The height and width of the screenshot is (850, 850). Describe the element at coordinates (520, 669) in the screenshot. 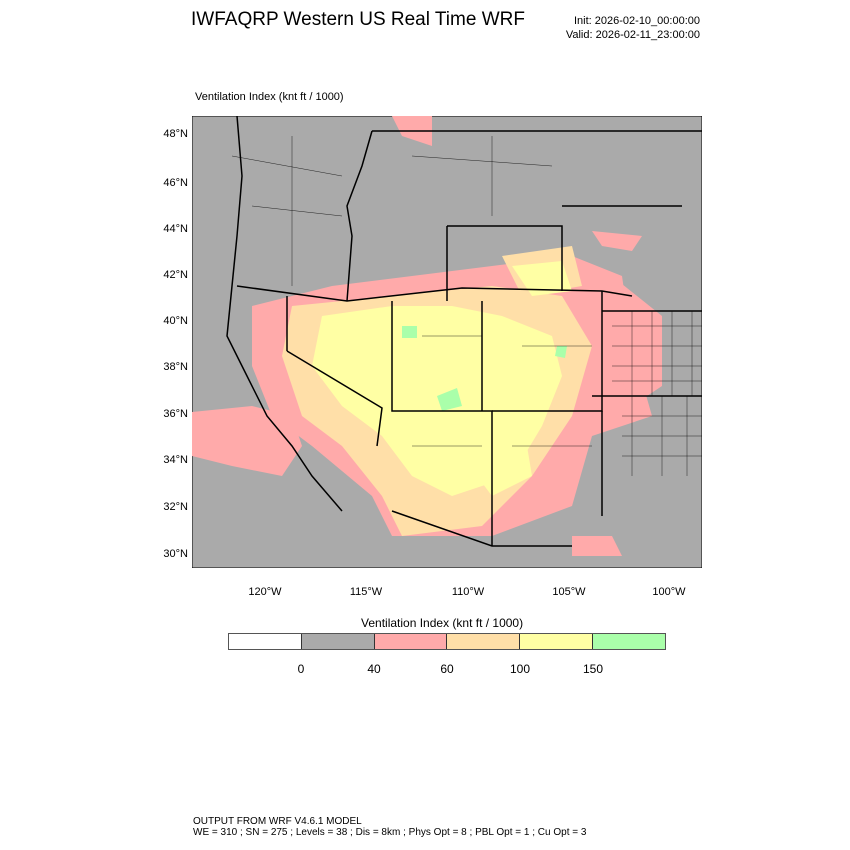

I see `colorbar-label: 100` at that location.